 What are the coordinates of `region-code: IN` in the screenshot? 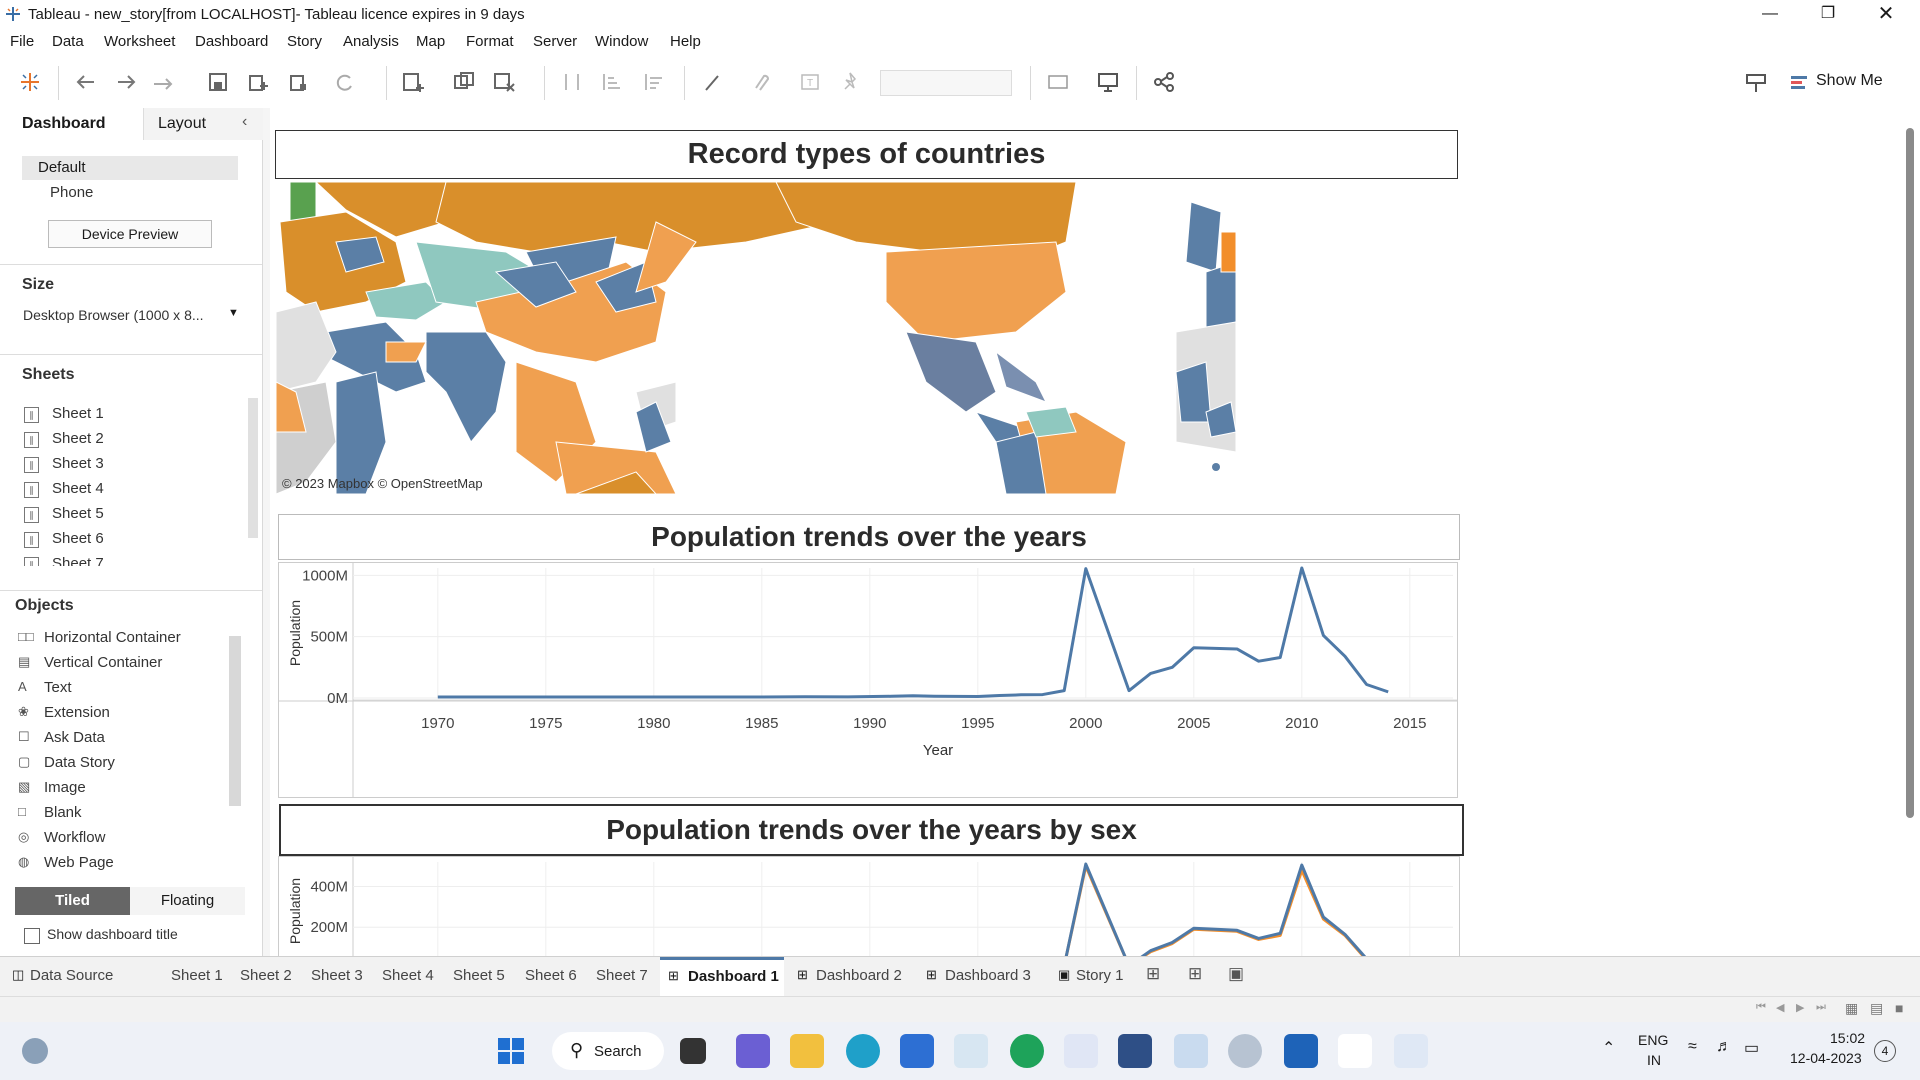 It's located at (1654, 1060).